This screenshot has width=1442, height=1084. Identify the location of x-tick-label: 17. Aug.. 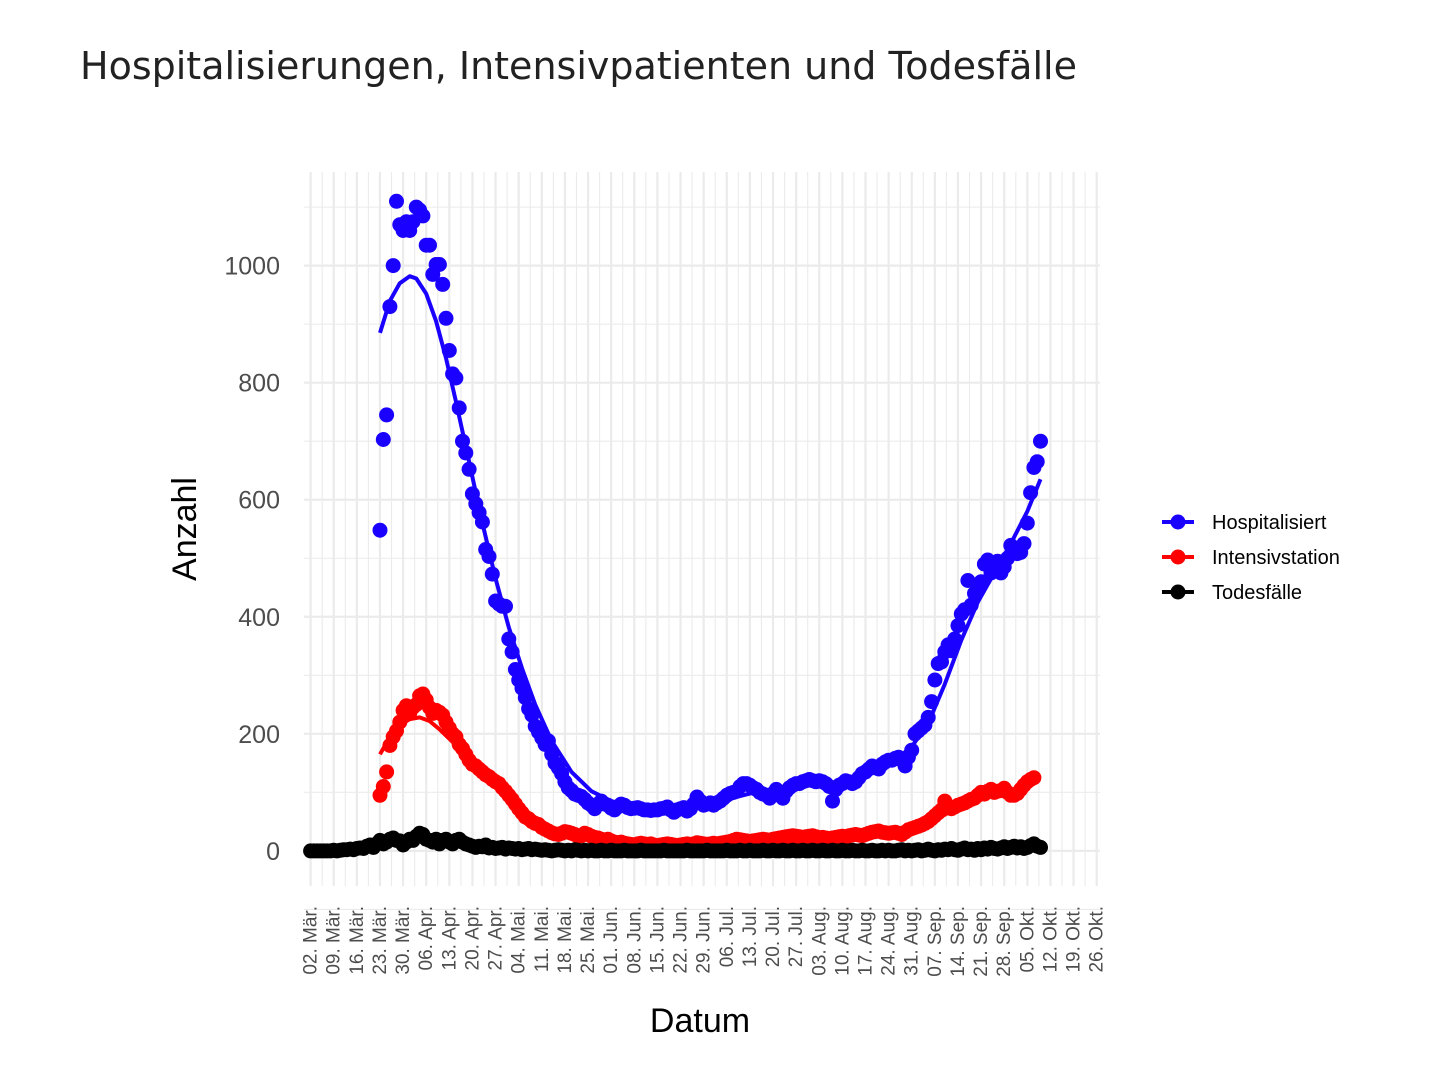
(865, 941).